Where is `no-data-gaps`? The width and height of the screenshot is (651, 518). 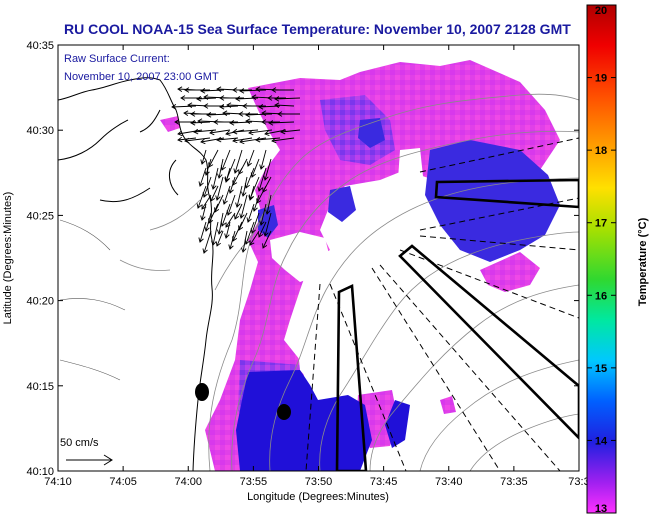
no-data-gaps is located at coordinates (347, 270).